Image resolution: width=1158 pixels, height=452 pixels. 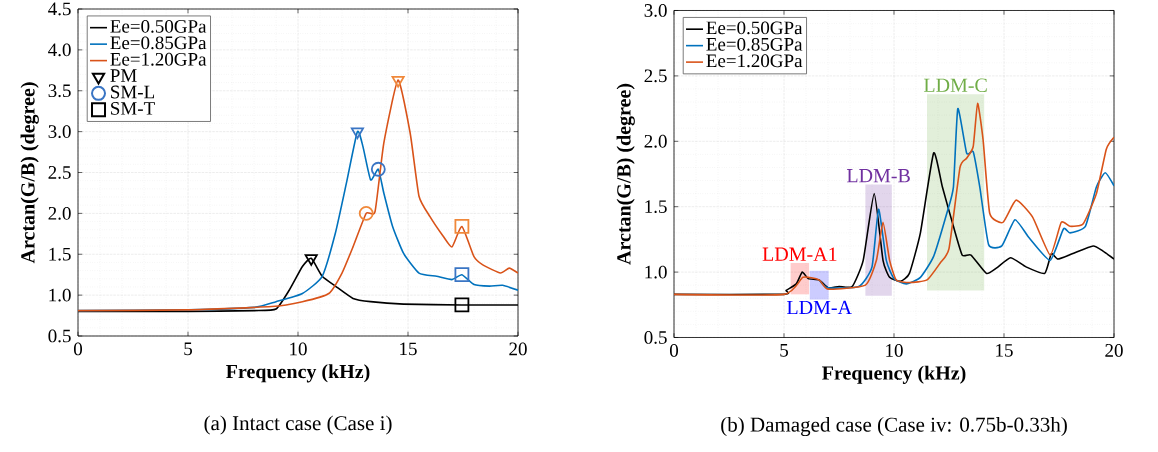 I want to click on legend-label: SM-L, so click(x=133, y=92).